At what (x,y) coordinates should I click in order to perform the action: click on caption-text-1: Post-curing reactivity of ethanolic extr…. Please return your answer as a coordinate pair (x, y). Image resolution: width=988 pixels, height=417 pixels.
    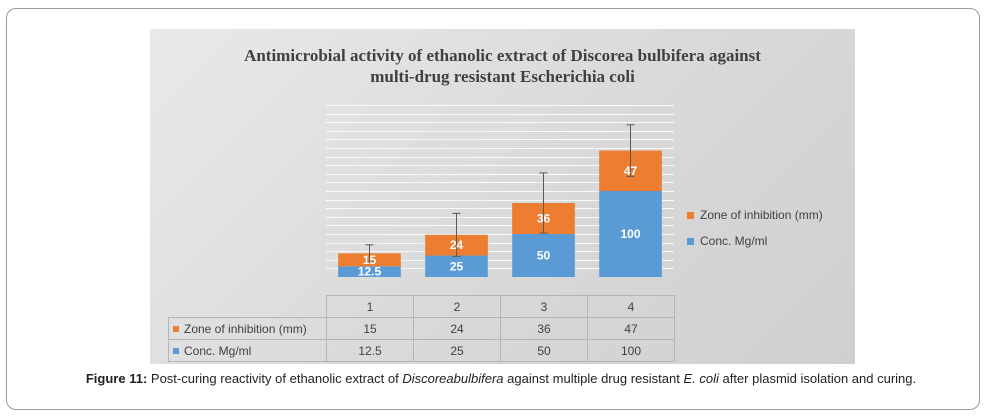
    Looking at the image, I should click on (275, 378).